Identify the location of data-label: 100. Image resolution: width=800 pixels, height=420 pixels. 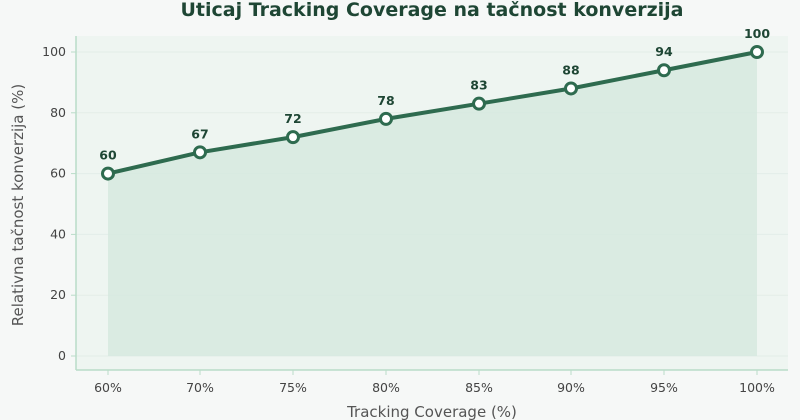
(757, 33).